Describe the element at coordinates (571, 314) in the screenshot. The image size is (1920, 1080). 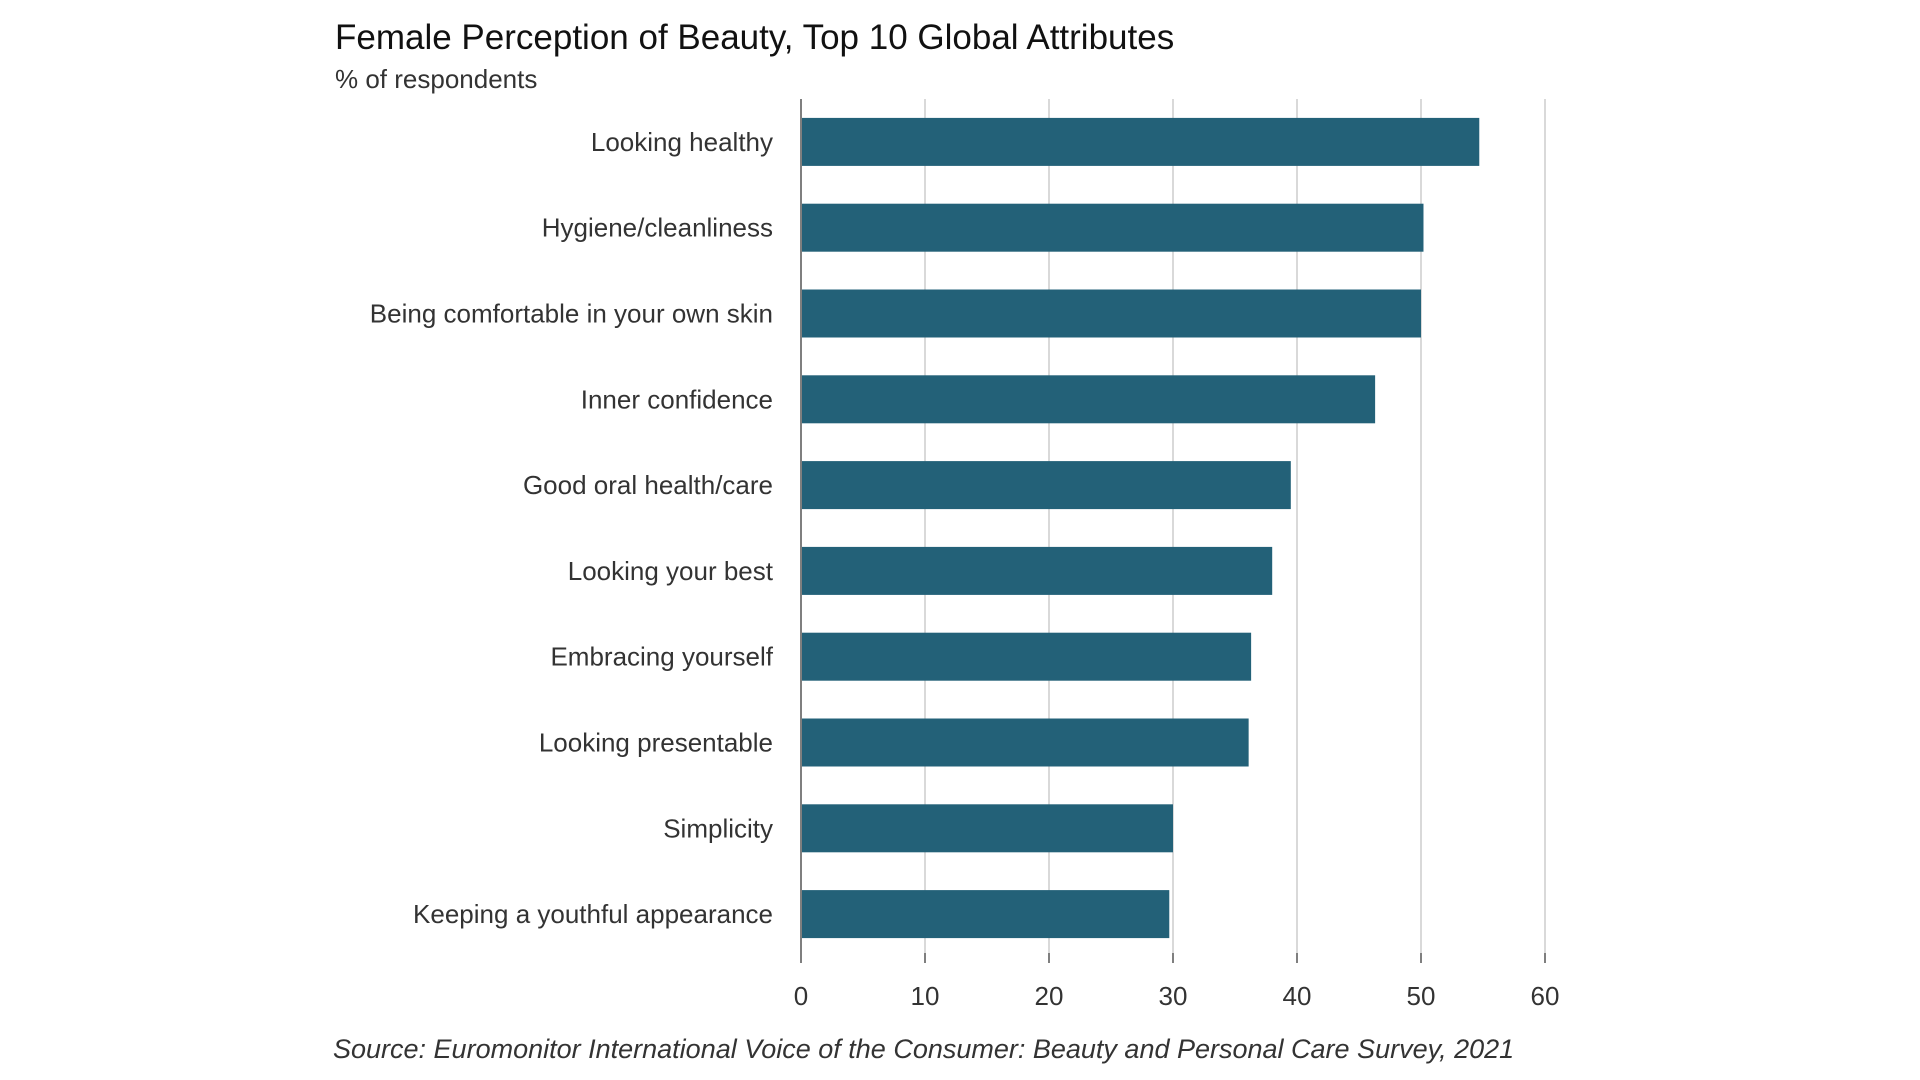
I see `category-label: Being comfortable in your own skin` at that location.